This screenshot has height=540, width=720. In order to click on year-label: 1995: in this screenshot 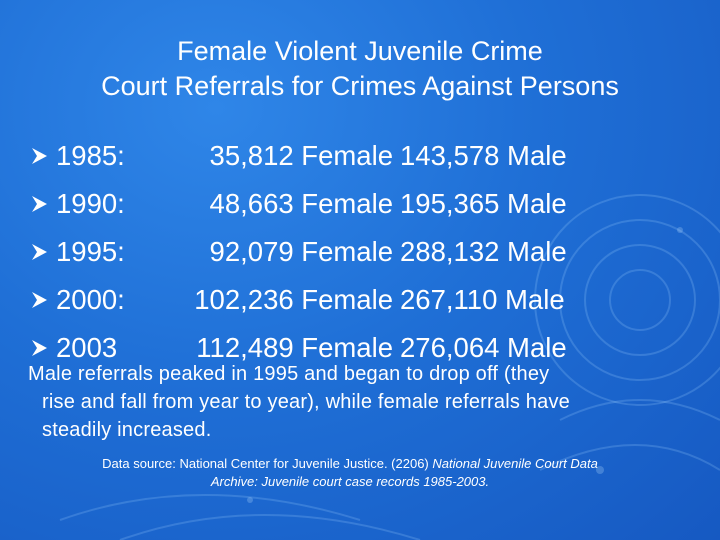, I will do `click(90, 251)`.